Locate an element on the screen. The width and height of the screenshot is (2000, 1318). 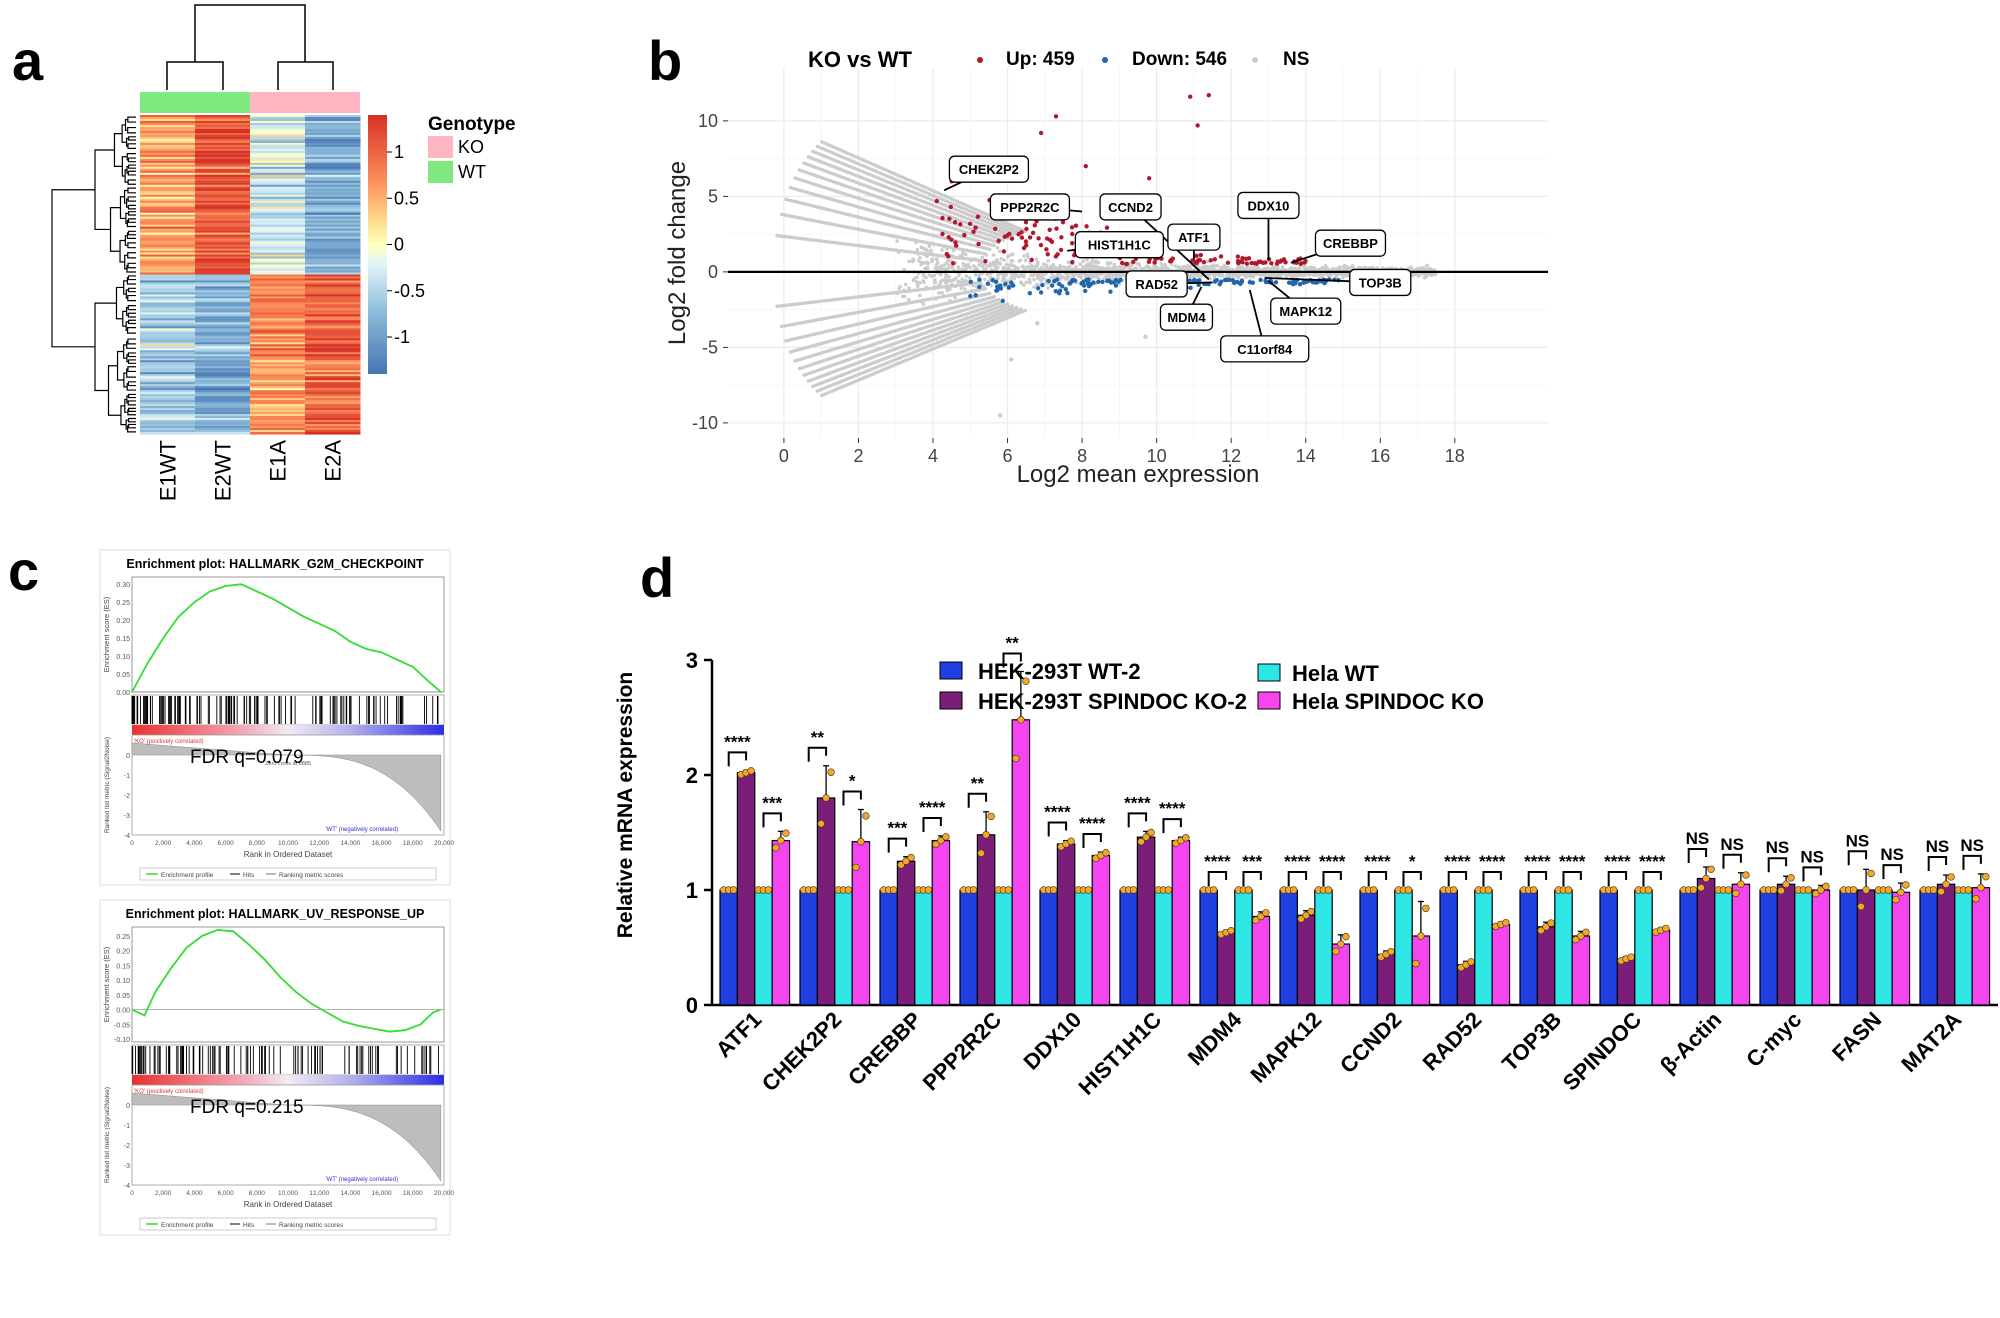
ma-x-axis-label: Log2 mean expression is located at coordinates (1138, 474).